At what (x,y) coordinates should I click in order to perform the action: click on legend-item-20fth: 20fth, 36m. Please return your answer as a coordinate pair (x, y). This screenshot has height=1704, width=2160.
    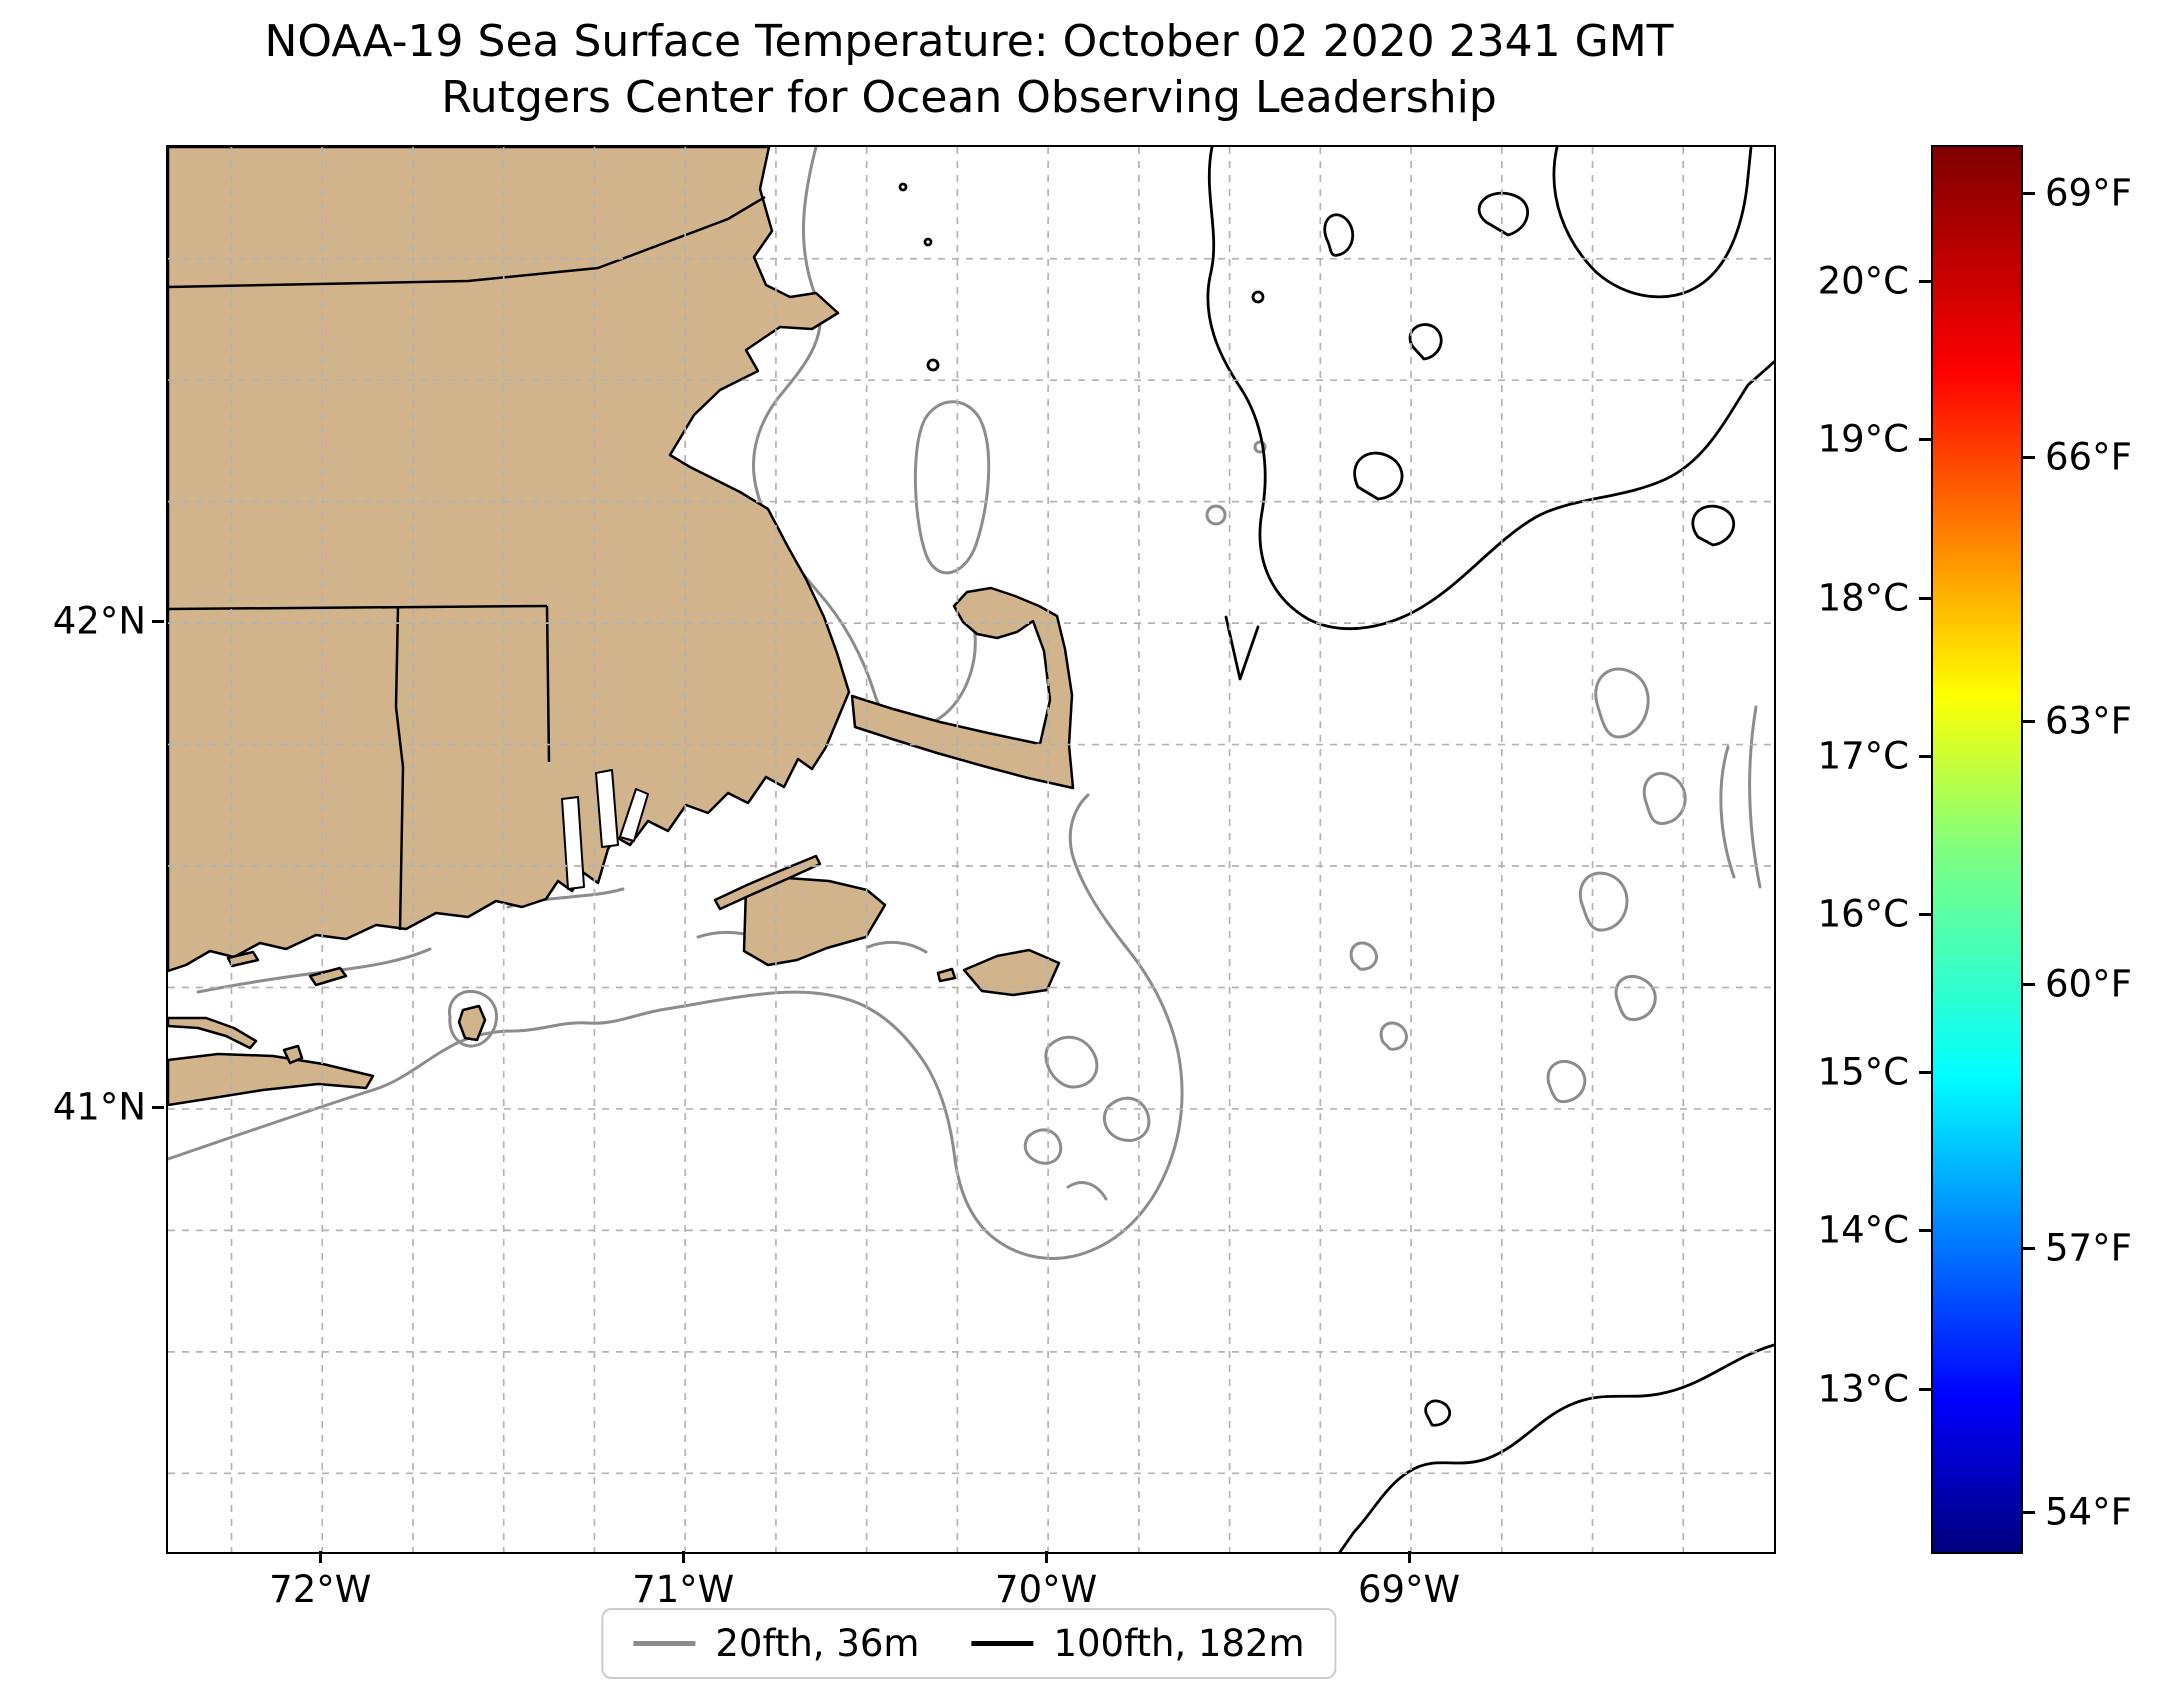
    Looking at the image, I should click on (776, 1643).